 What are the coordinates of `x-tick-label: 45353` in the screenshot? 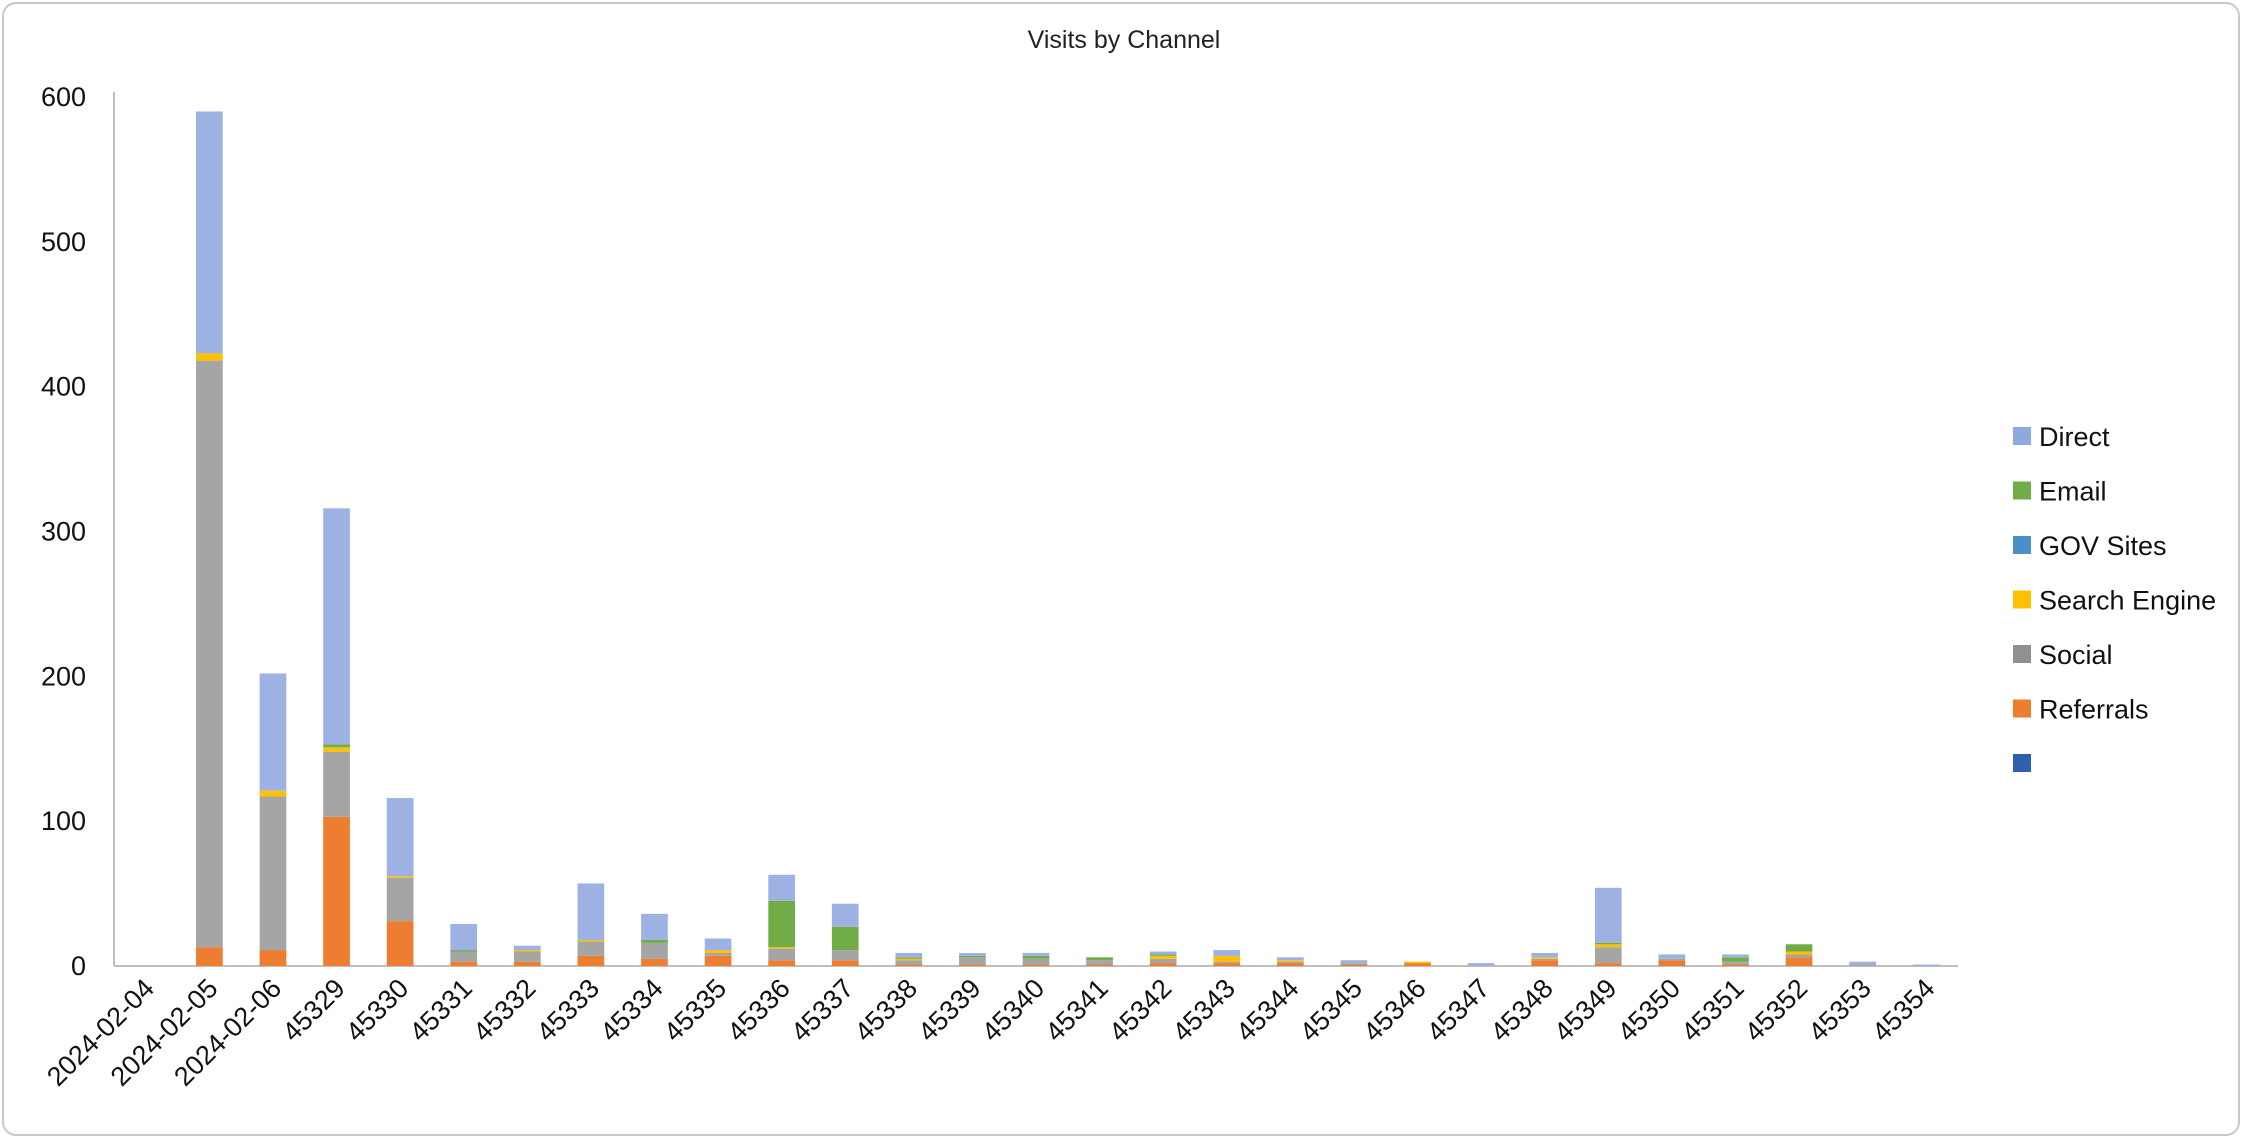 It's located at (1840, 1010).